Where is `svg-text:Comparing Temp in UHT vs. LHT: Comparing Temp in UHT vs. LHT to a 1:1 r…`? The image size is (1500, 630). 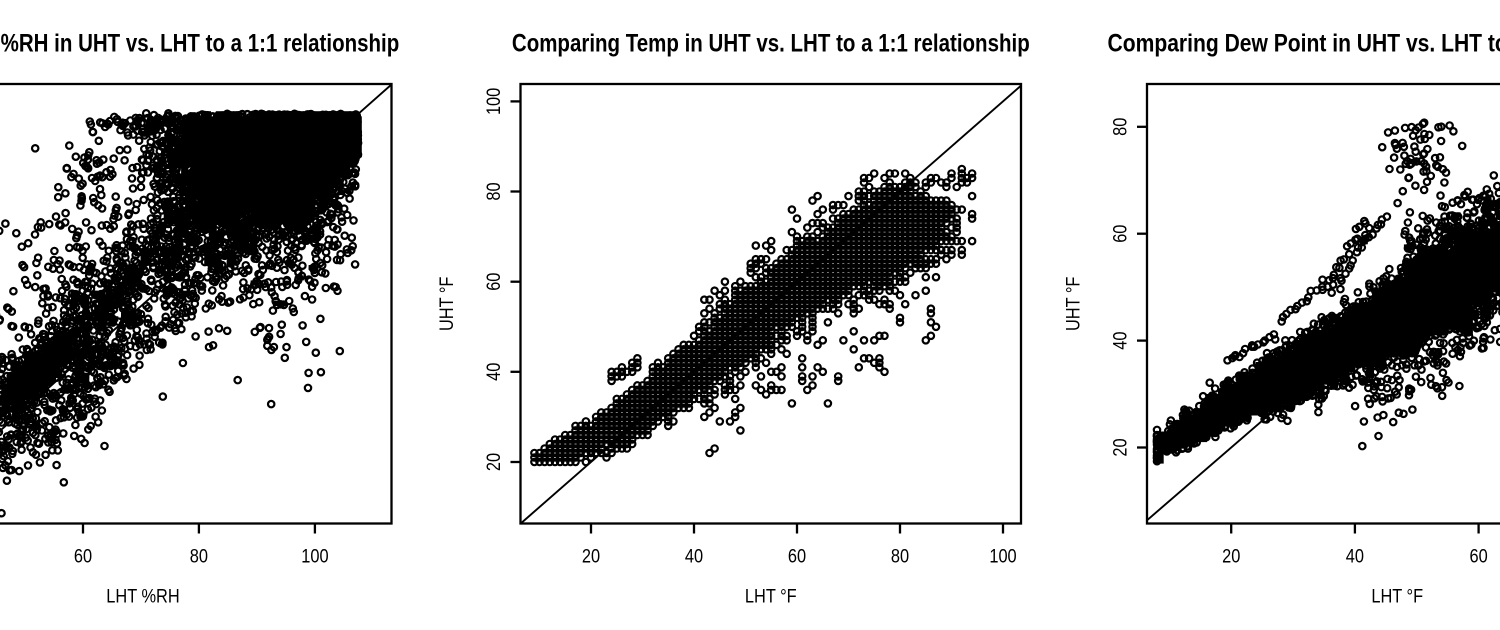
svg-text:Comparing Temp in UHT vs. LHT: Comparing Temp in UHT vs. LHT to a 1:1 r… is located at coordinates (771, 43).